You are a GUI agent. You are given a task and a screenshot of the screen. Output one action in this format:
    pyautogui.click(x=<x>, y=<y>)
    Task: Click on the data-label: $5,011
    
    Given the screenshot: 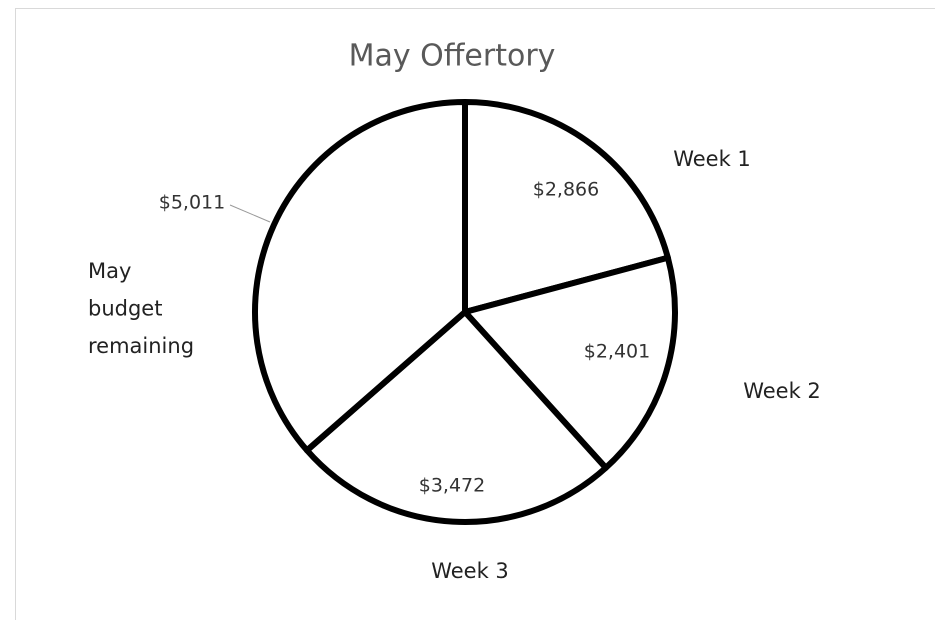 What is the action you would take?
    pyautogui.click(x=192, y=203)
    